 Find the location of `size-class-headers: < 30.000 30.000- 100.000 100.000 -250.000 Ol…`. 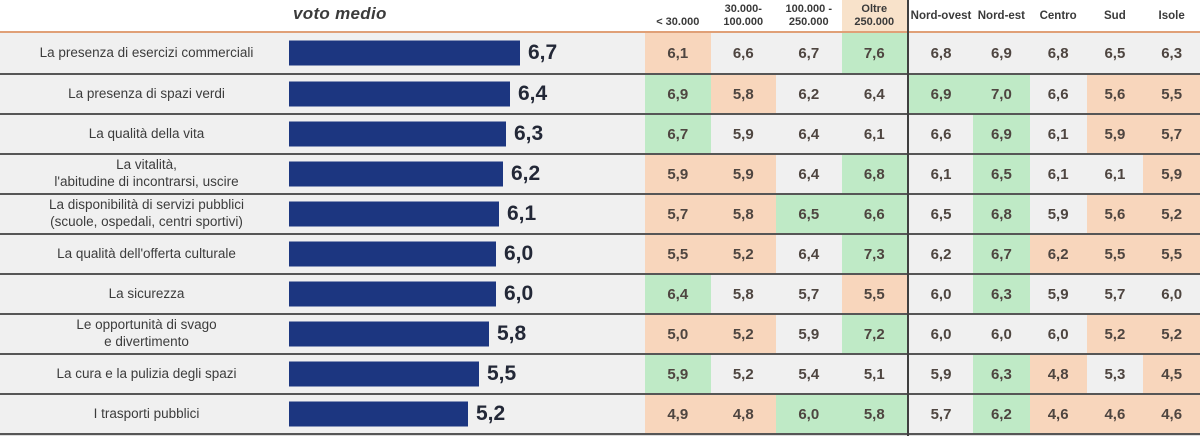

size-class-headers: < 30.000 30.000- 100.000 100.000 -250.000 Ol… is located at coordinates (776, 15).